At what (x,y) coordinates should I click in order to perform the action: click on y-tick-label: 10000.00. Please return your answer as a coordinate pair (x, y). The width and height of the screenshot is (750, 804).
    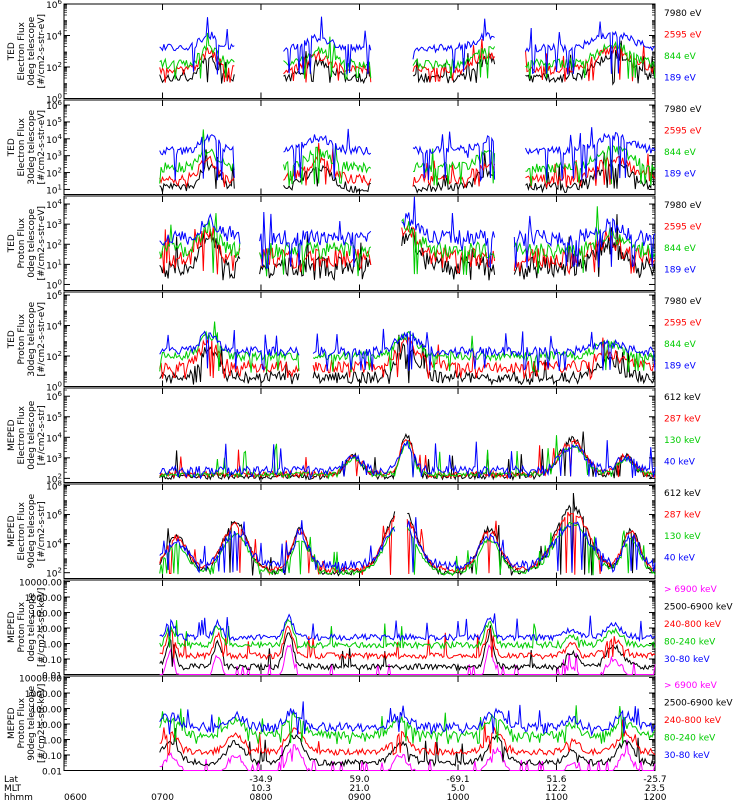
    Looking at the image, I should click on (40, 584).